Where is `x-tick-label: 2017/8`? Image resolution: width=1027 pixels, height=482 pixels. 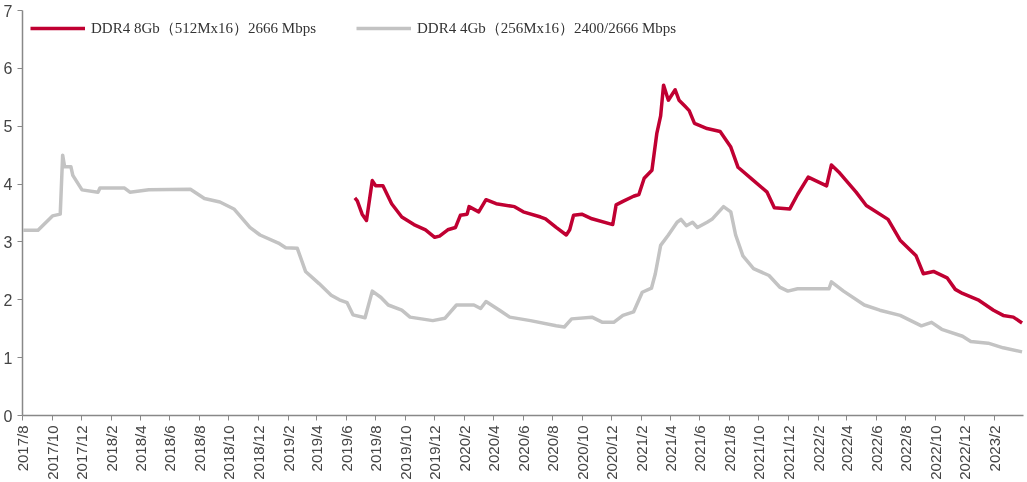 x-tick-label: 2017/8 is located at coordinates (22, 448).